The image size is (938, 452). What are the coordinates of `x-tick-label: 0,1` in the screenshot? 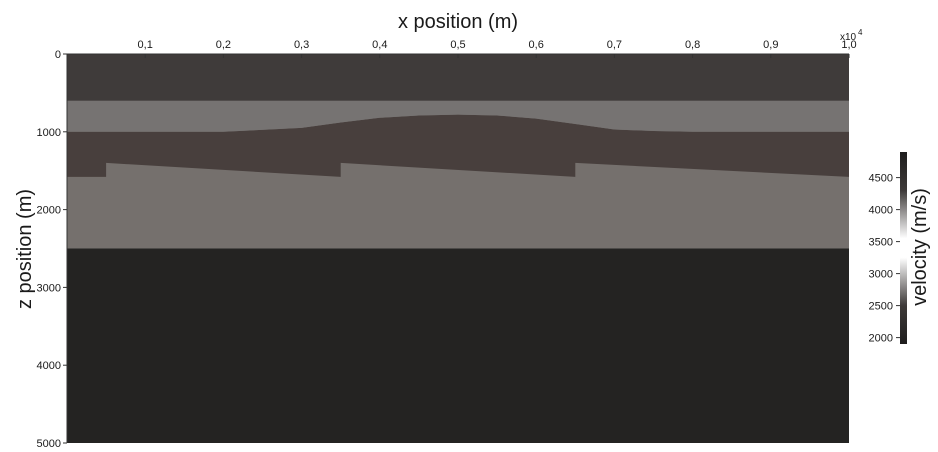 It's located at (145, 45).